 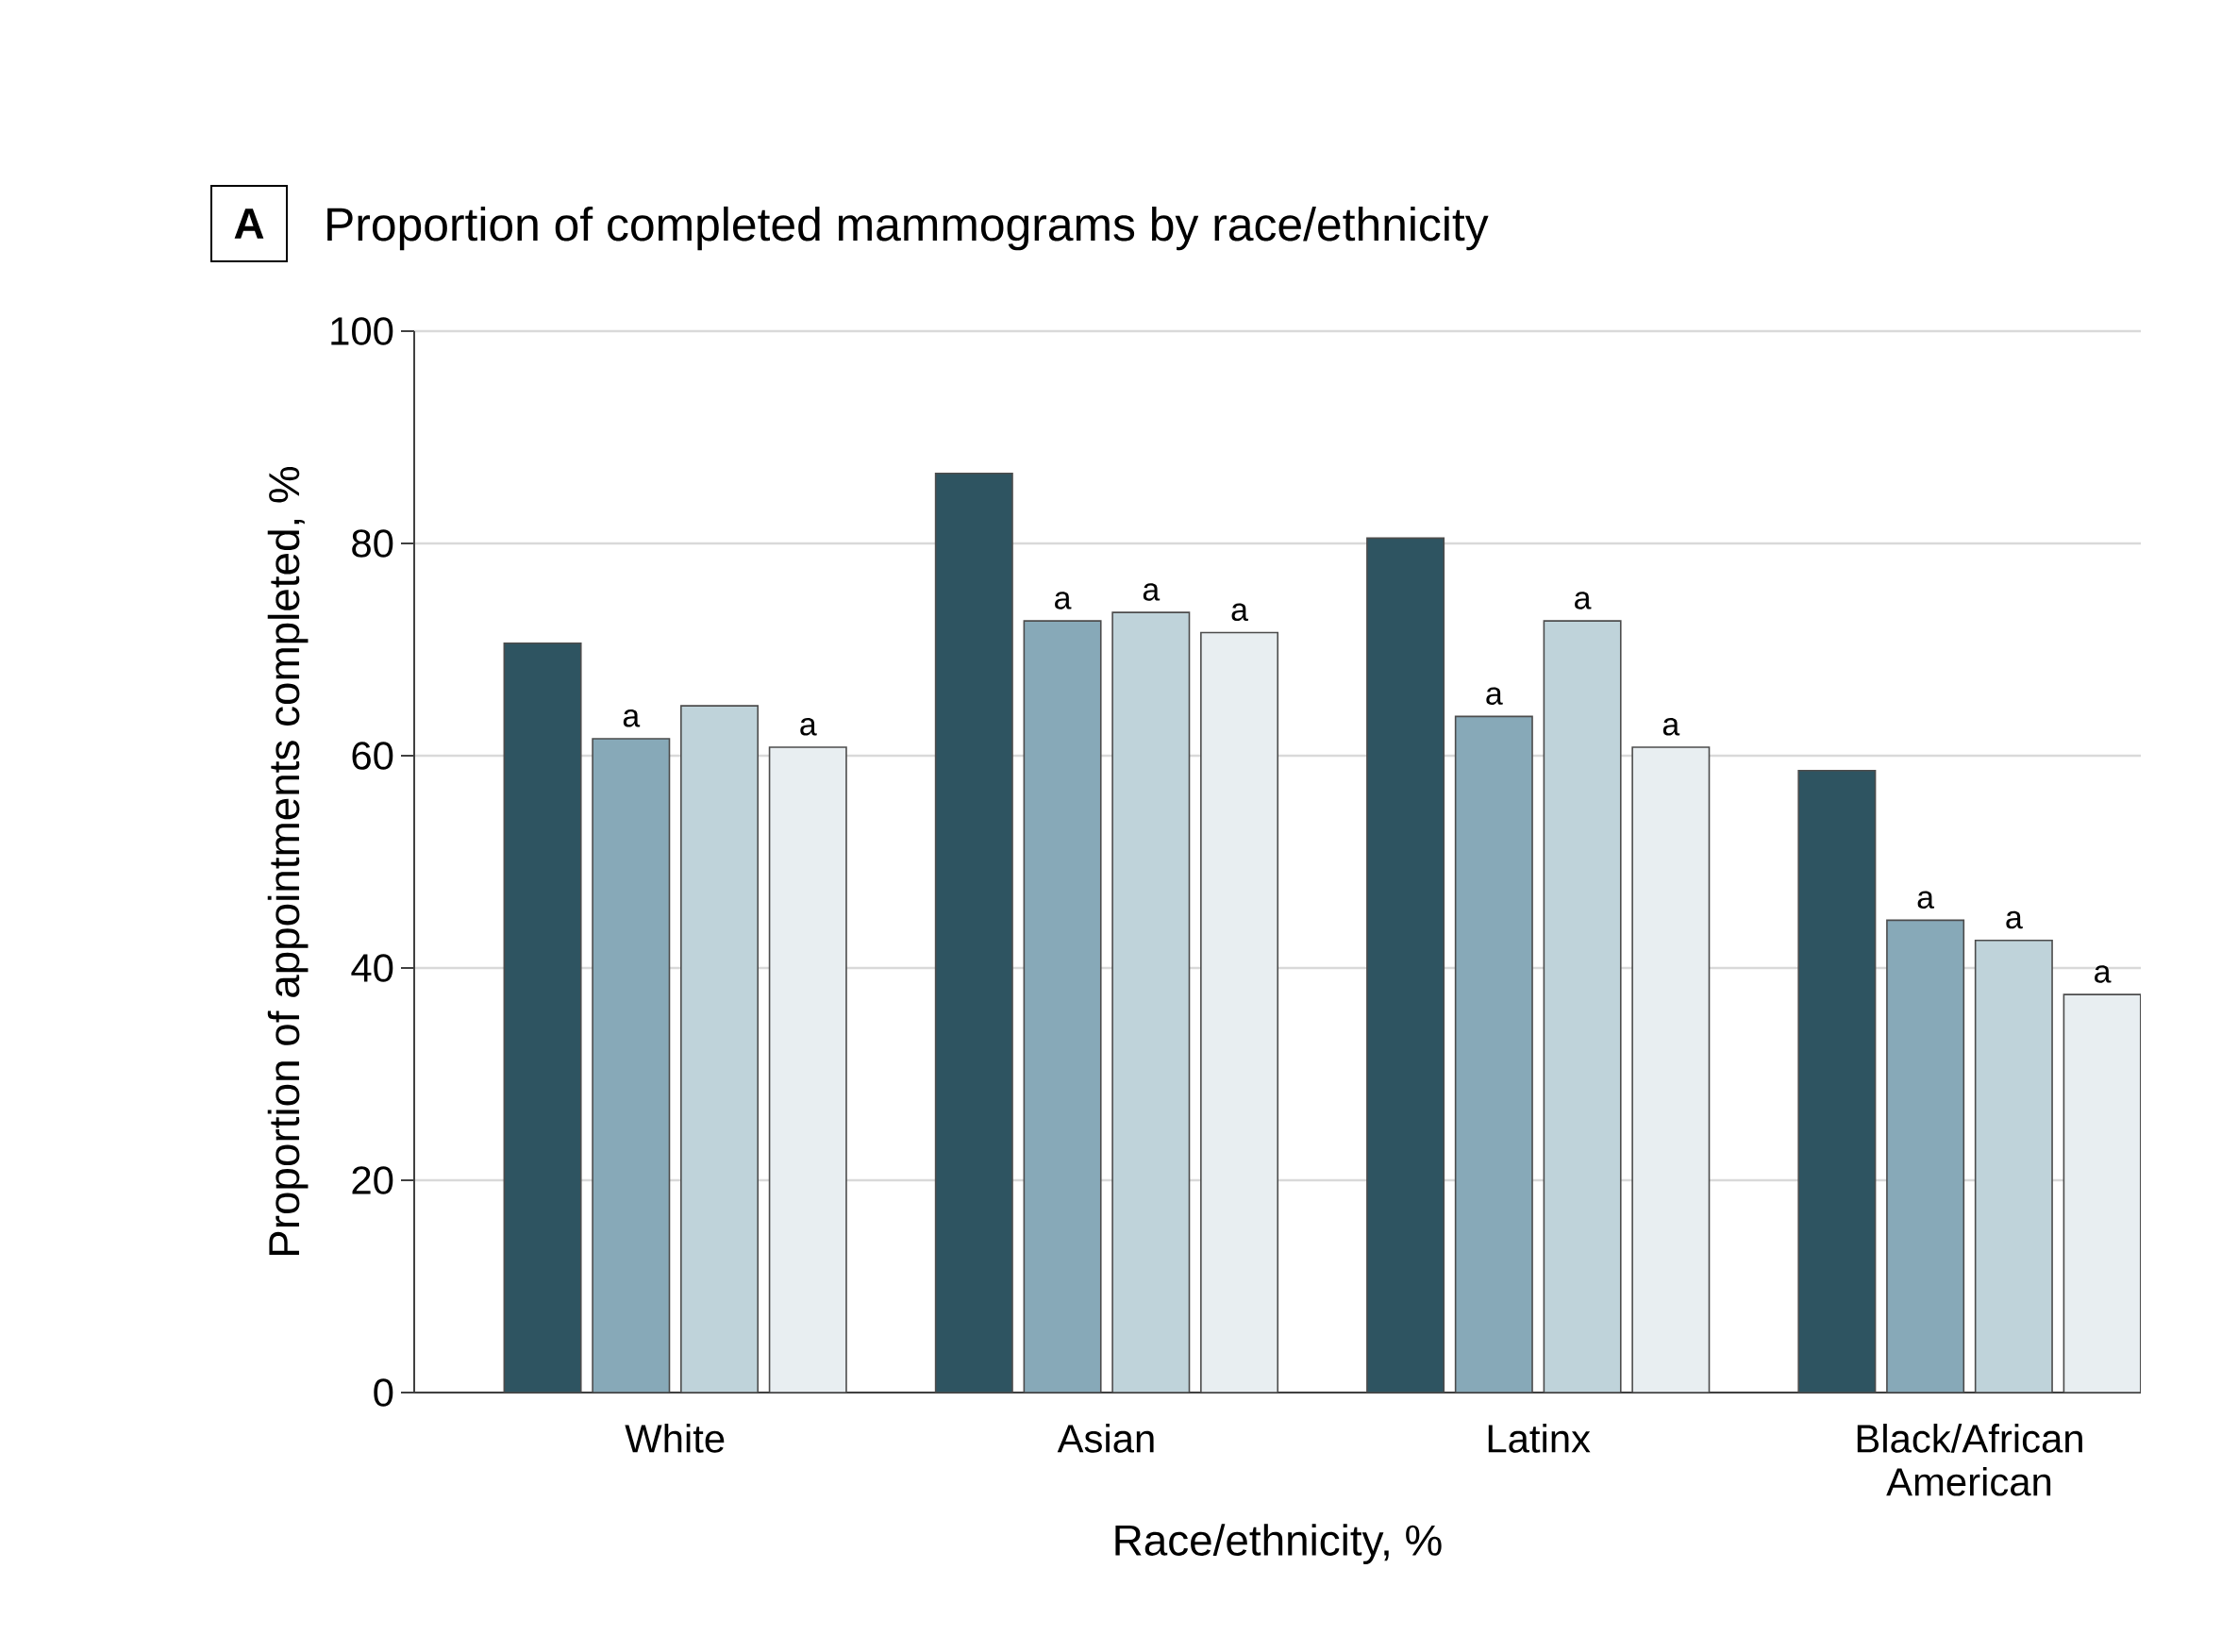 I want to click on x-axis-title: Race/ethnicity, %, so click(x=1278, y=1544).